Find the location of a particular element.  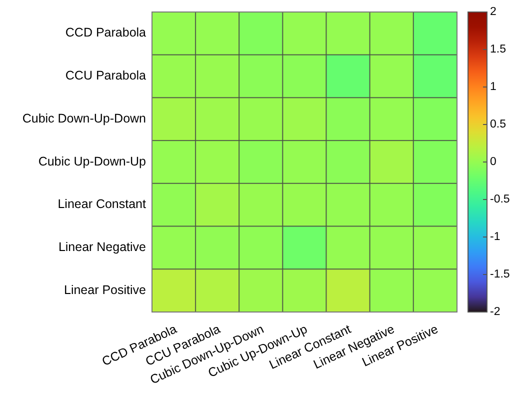

y-tick-label: Cubic Down-Up-Down is located at coordinates (84, 118).